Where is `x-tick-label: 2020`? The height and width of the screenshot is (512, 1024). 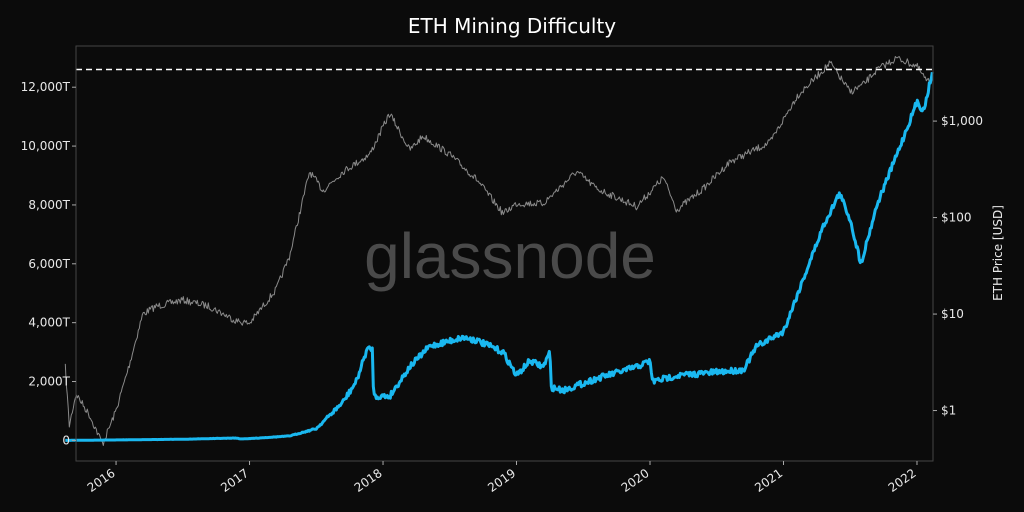 x-tick-label: 2020 is located at coordinates (635, 480).